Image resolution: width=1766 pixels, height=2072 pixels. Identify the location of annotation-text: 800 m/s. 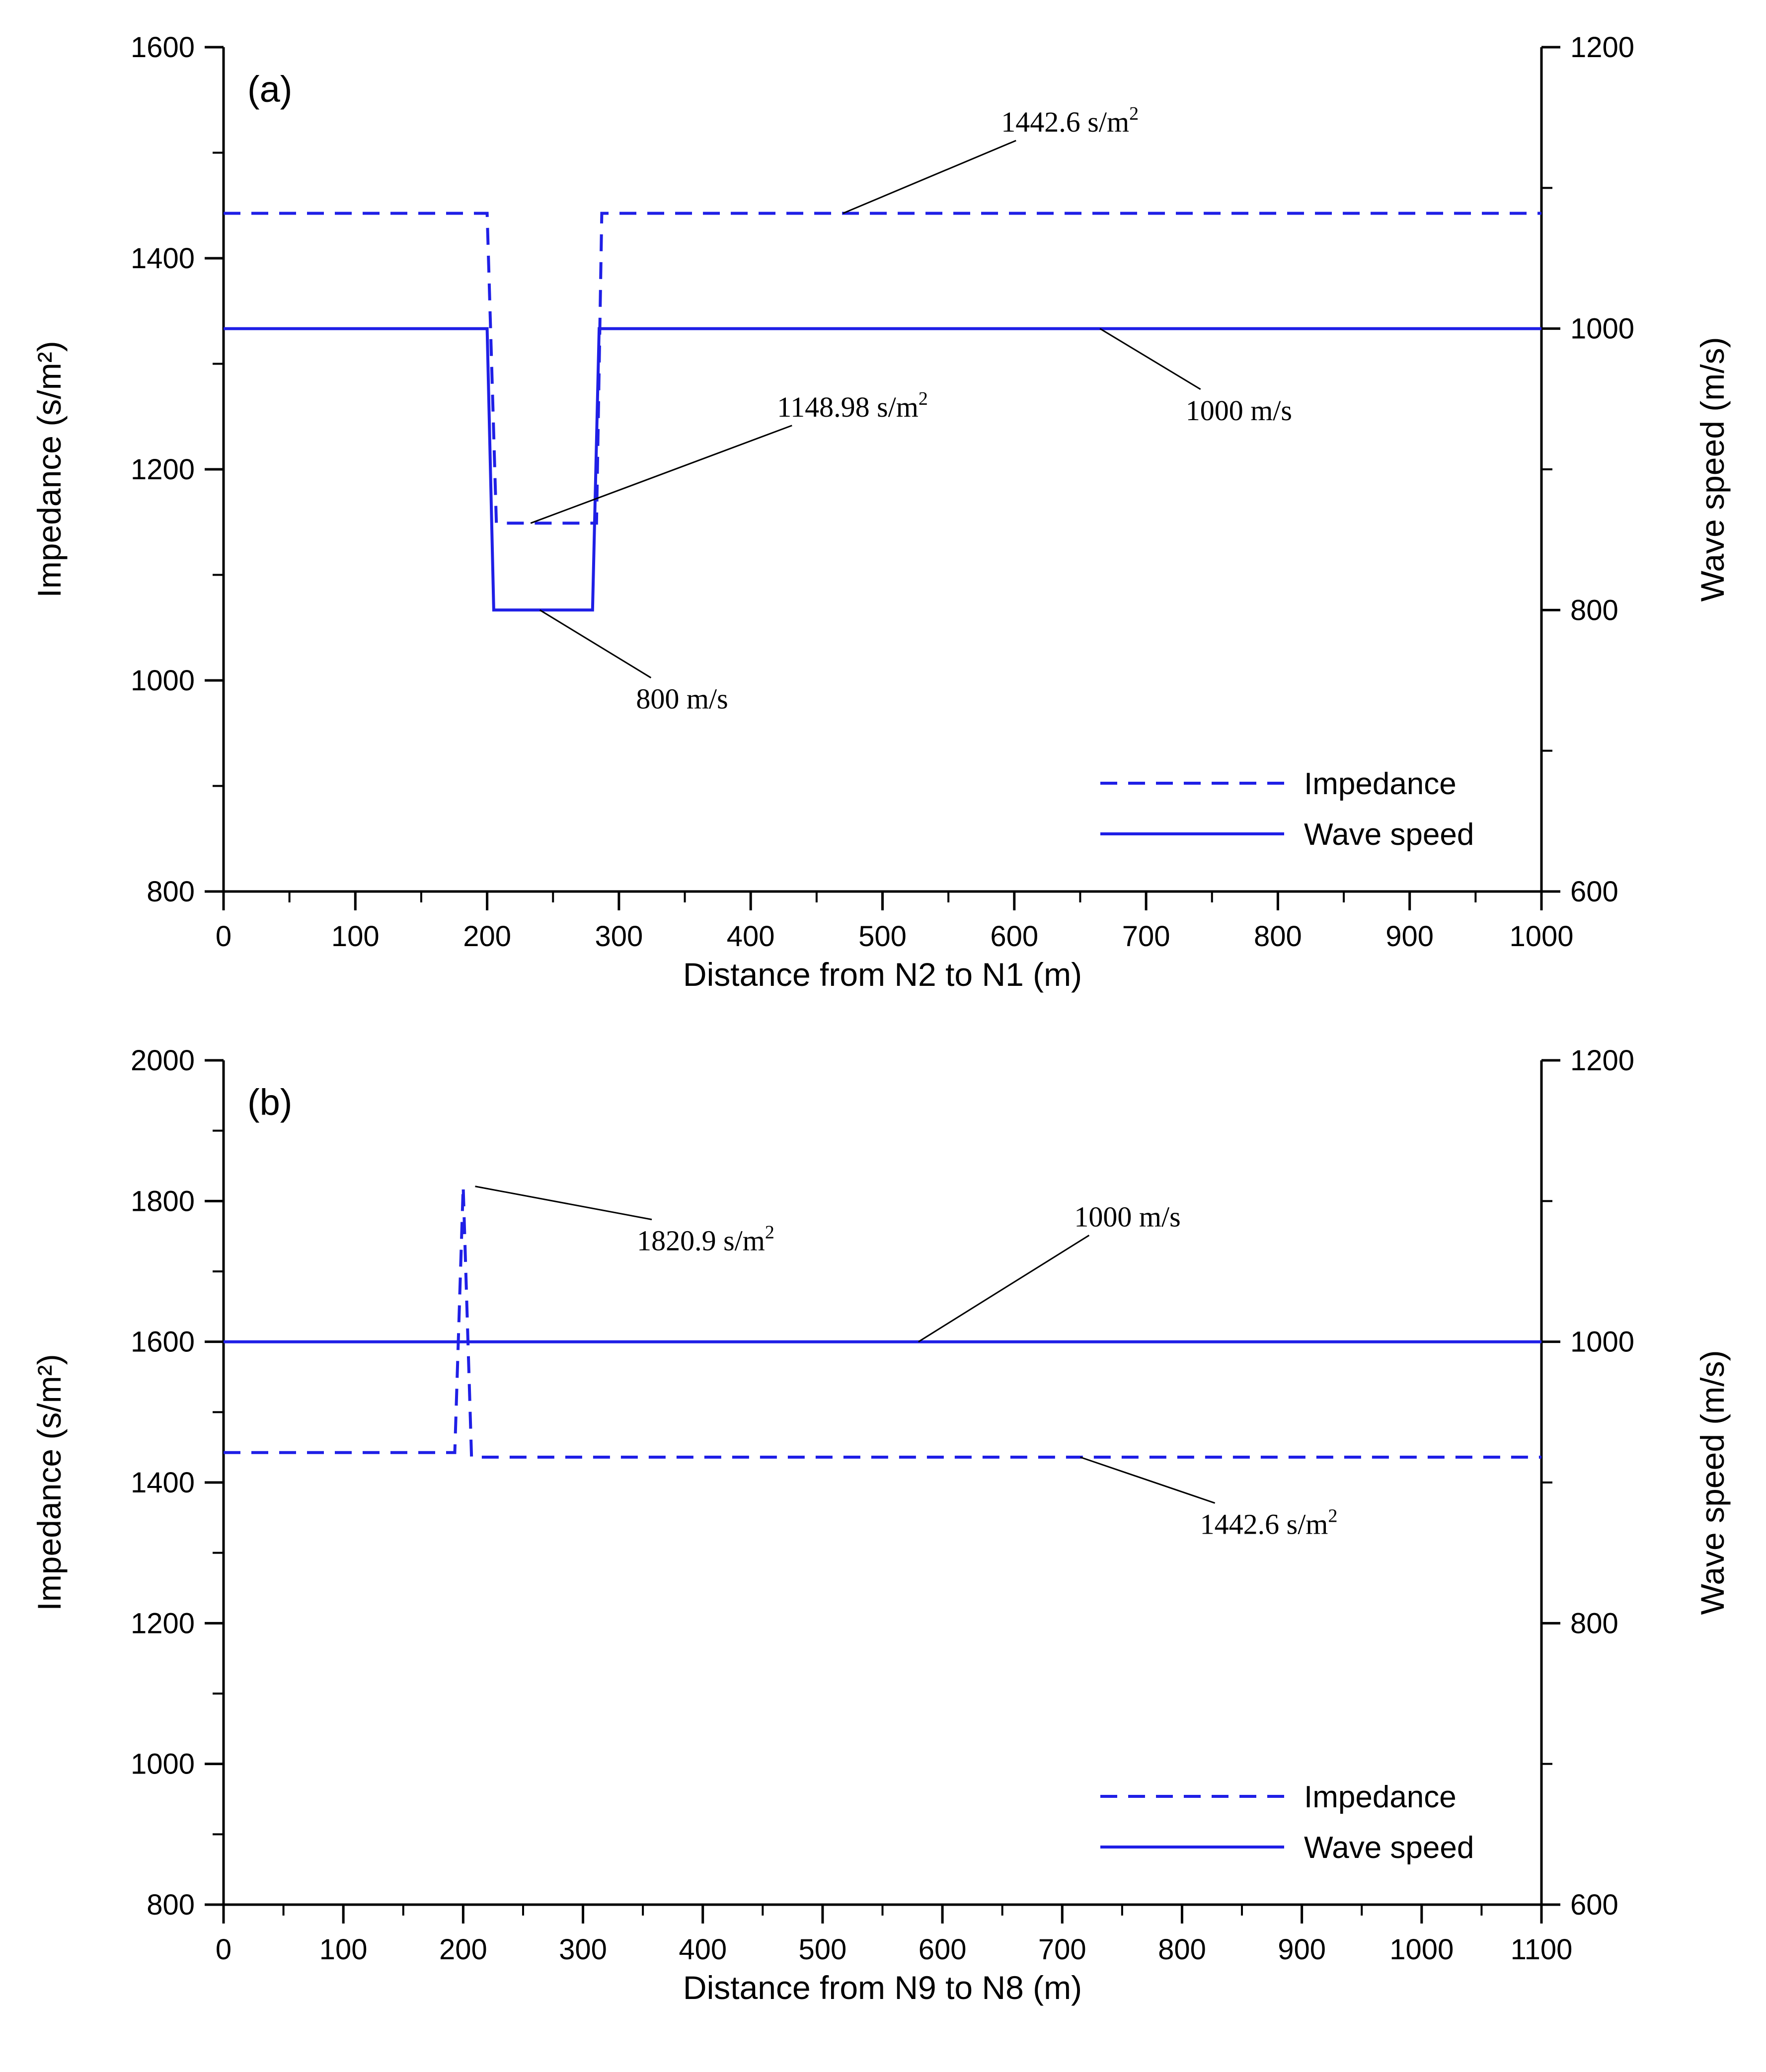
(682, 699).